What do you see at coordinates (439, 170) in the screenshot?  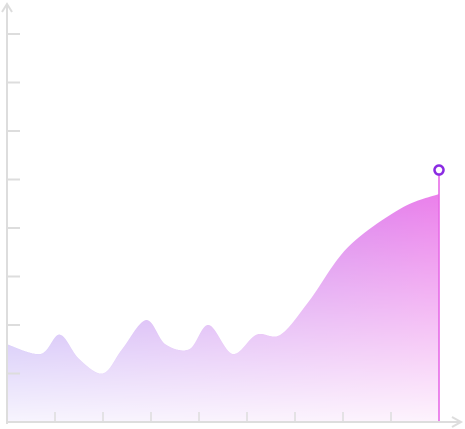 I see `cursor-marker` at bounding box center [439, 170].